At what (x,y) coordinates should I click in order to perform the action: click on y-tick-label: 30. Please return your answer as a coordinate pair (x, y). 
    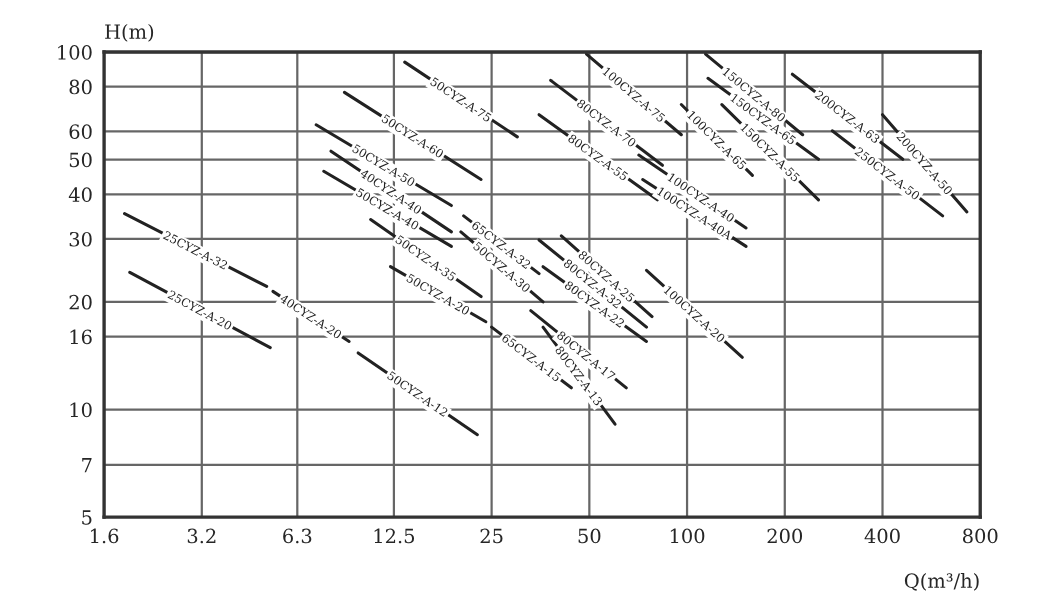
    Looking at the image, I should click on (80, 239).